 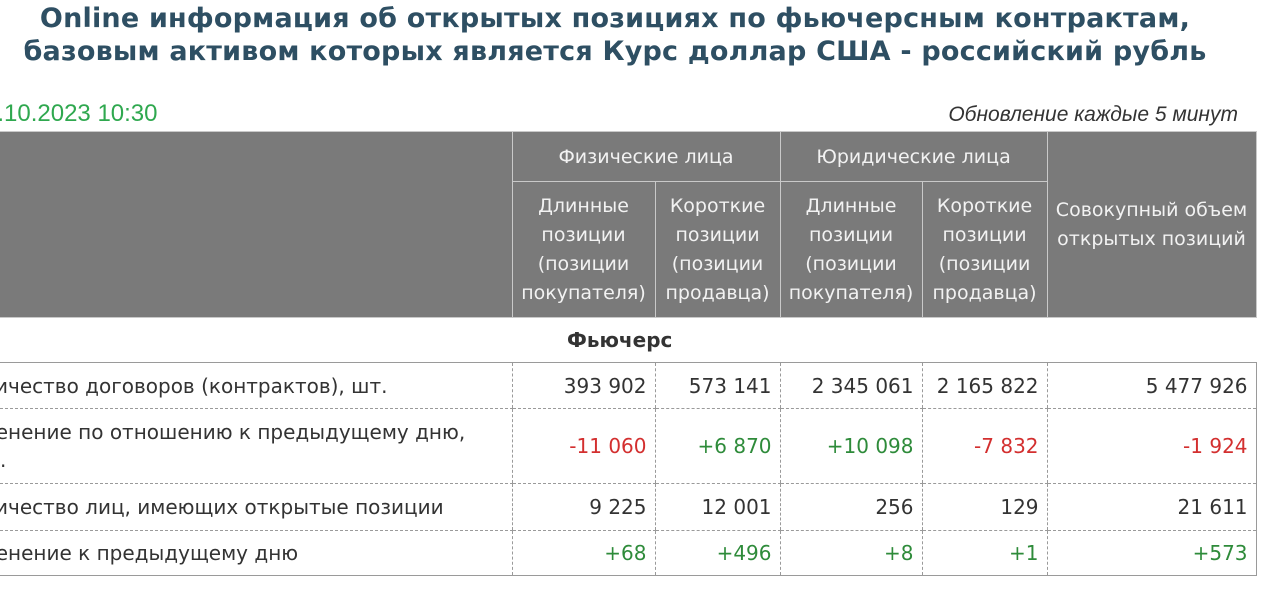 I want to click on cell-value: +8, so click(x=851, y=553).